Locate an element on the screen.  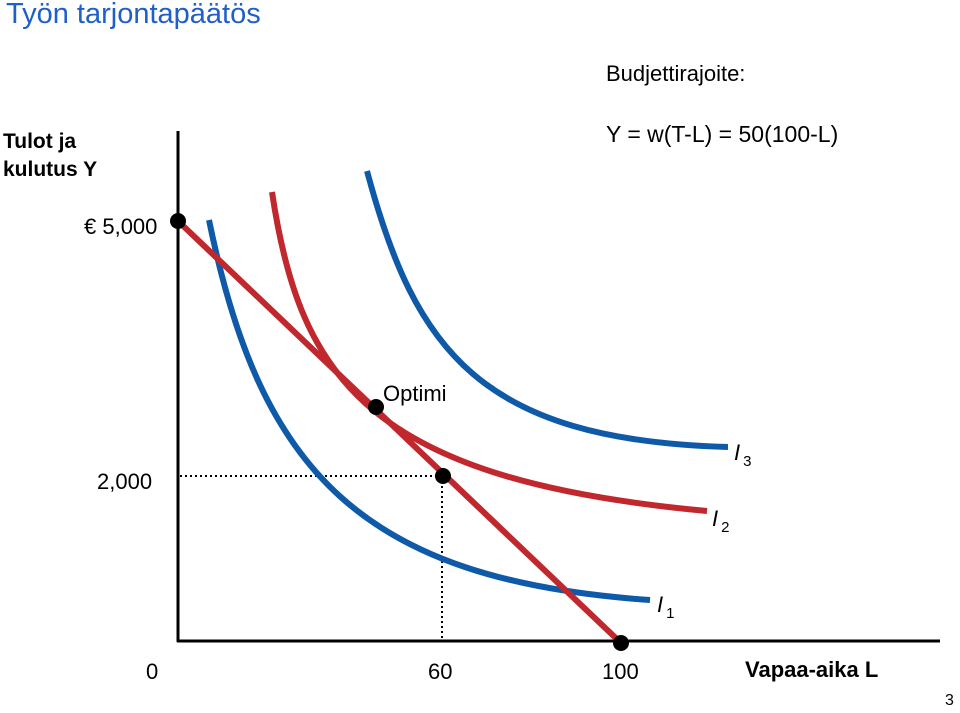
page-number: 3 is located at coordinates (949, 700).